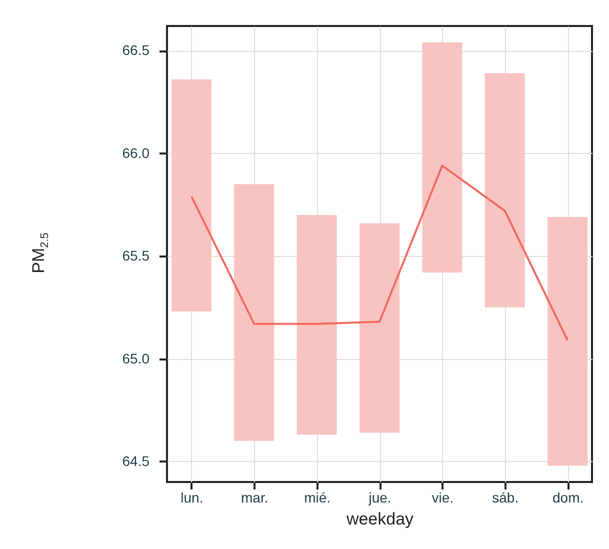  I want to click on y-tick-label: 65.0, so click(136, 358).